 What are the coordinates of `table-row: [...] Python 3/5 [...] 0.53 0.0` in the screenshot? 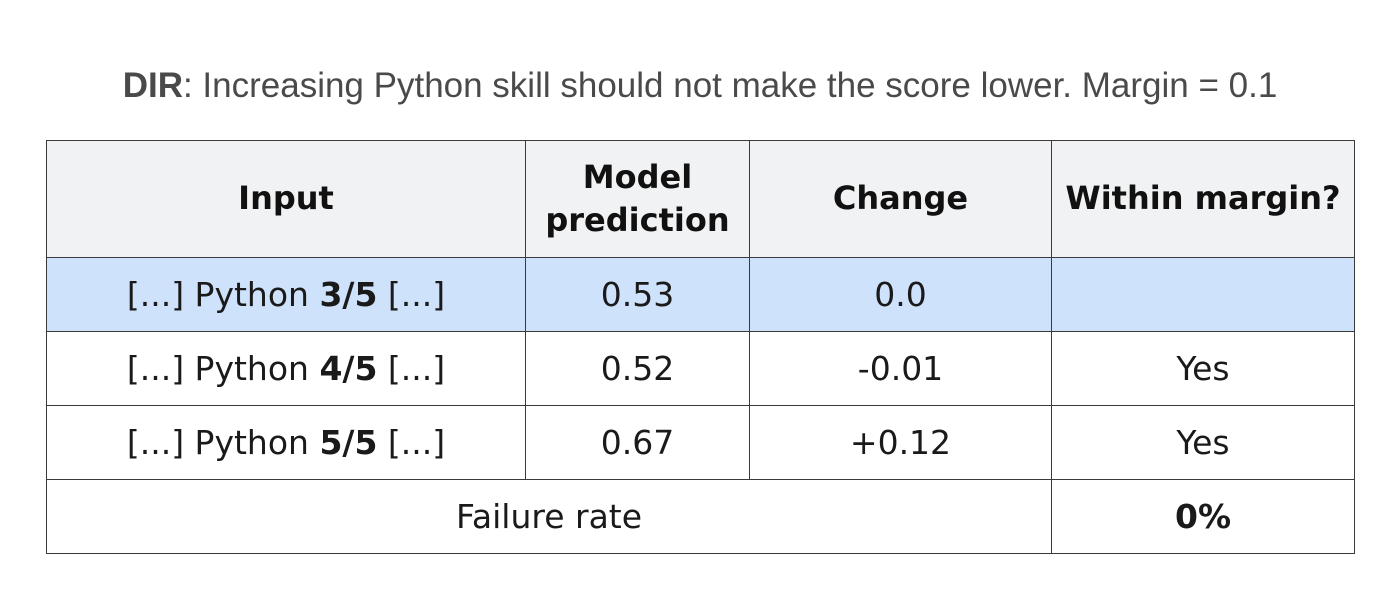 It's located at (700, 294).